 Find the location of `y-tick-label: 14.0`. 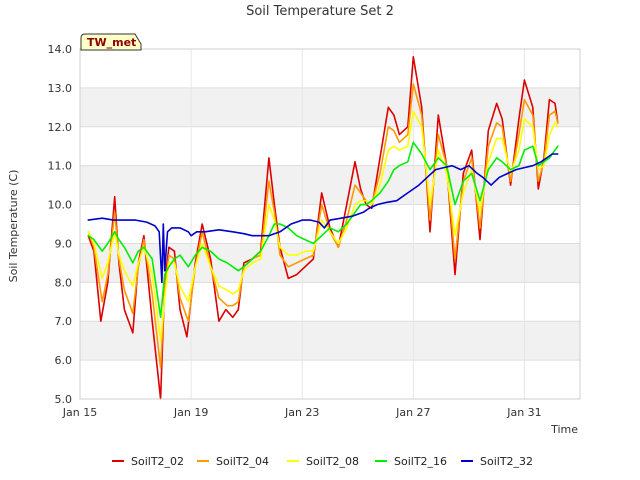

y-tick-label: 14.0 is located at coordinates (60, 49).